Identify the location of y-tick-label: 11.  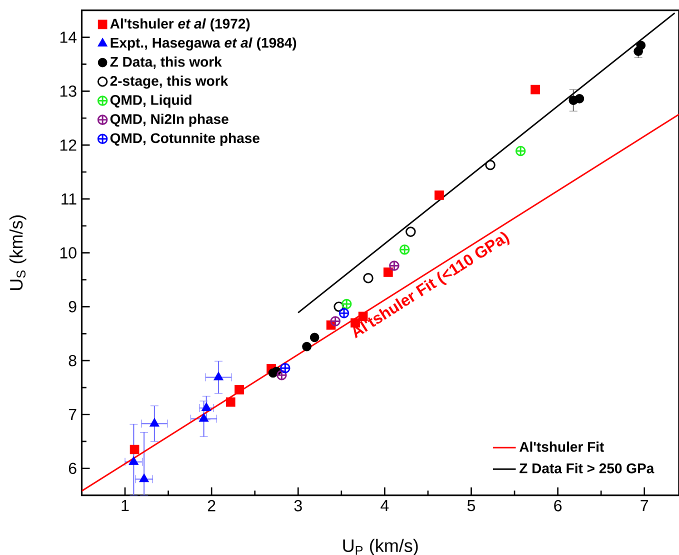
(69, 198).